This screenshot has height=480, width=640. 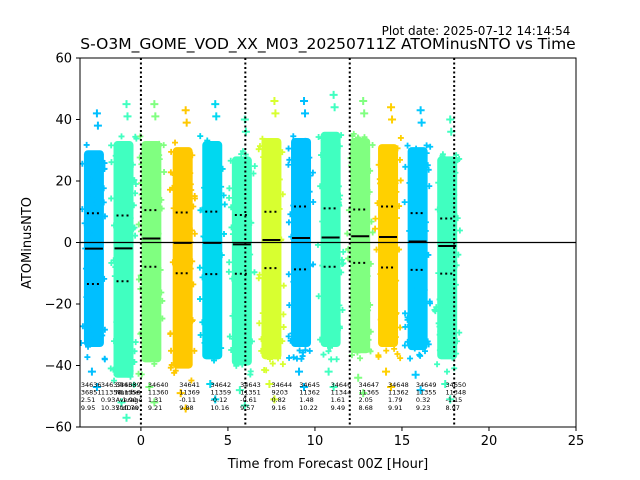 What do you see at coordinates (368, 396) in the screenshot?
I see `orbit-stats-label: 34647 11365 2.05 8.68` at bounding box center [368, 396].